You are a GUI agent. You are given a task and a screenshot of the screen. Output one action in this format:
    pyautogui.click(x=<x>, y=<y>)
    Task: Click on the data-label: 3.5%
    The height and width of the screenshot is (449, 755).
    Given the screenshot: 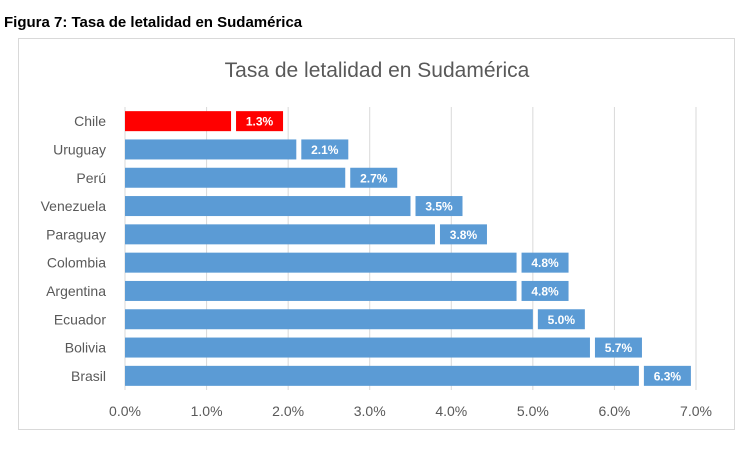 What is the action you would take?
    pyautogui.click(x=439, y=207)
    